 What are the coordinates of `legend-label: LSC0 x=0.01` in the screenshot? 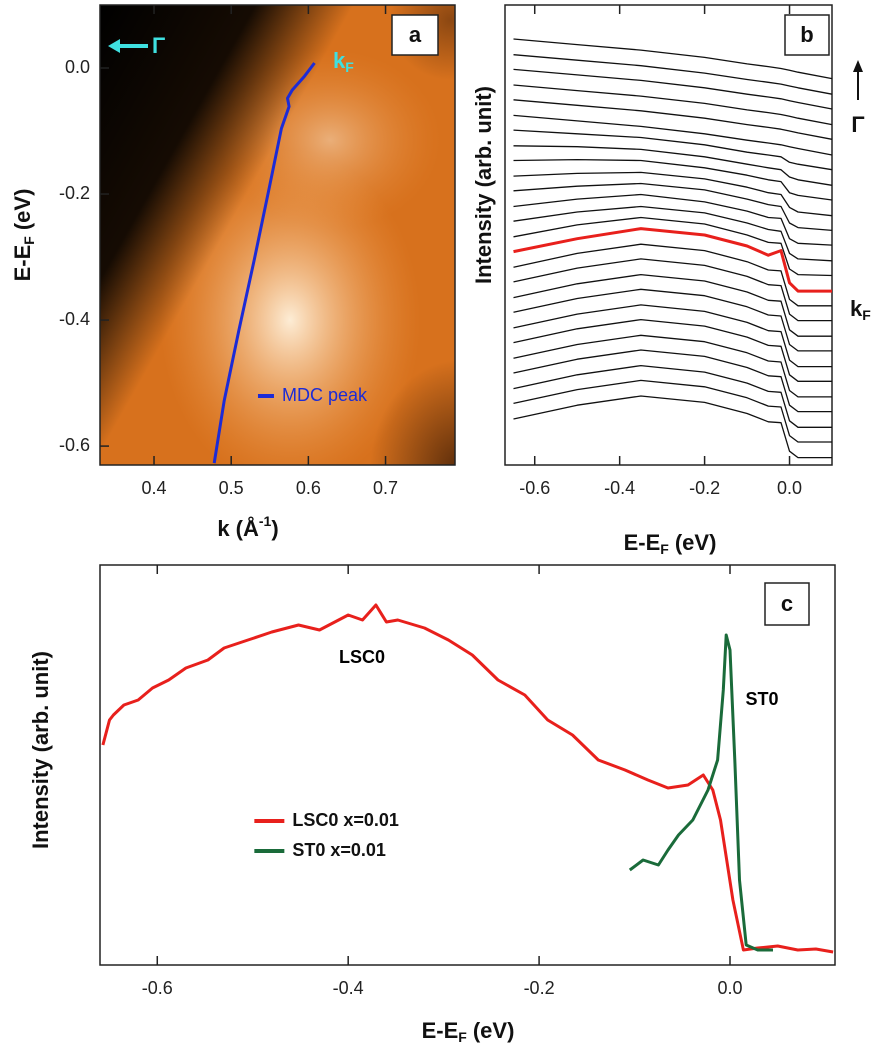 It's located at (345, 820).